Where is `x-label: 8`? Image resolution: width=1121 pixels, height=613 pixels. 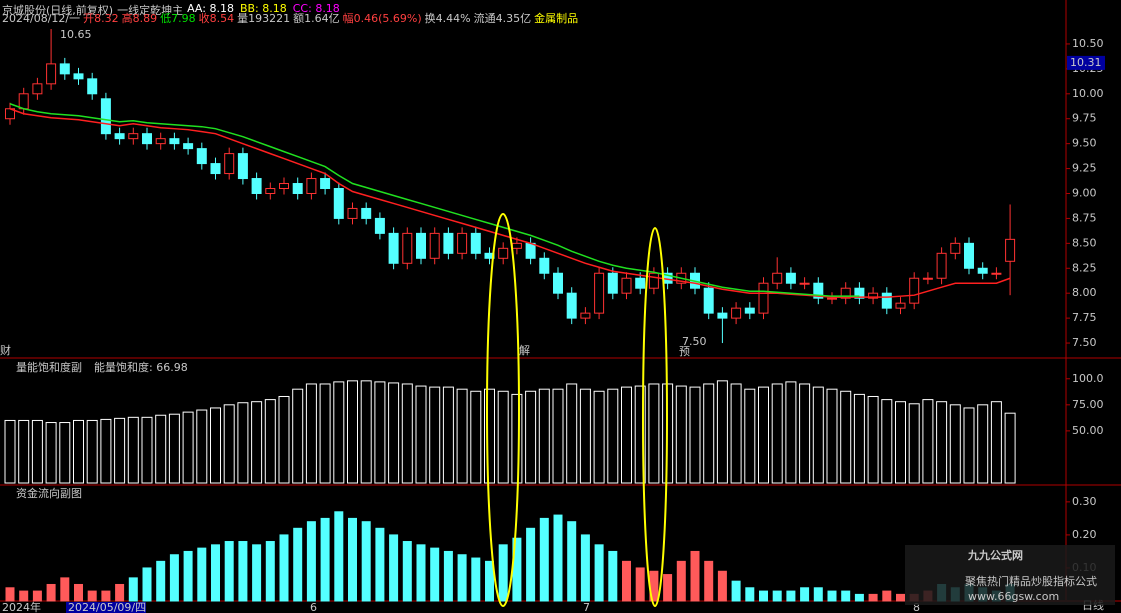 x-label: 8 is located at coordinates (916, 607).